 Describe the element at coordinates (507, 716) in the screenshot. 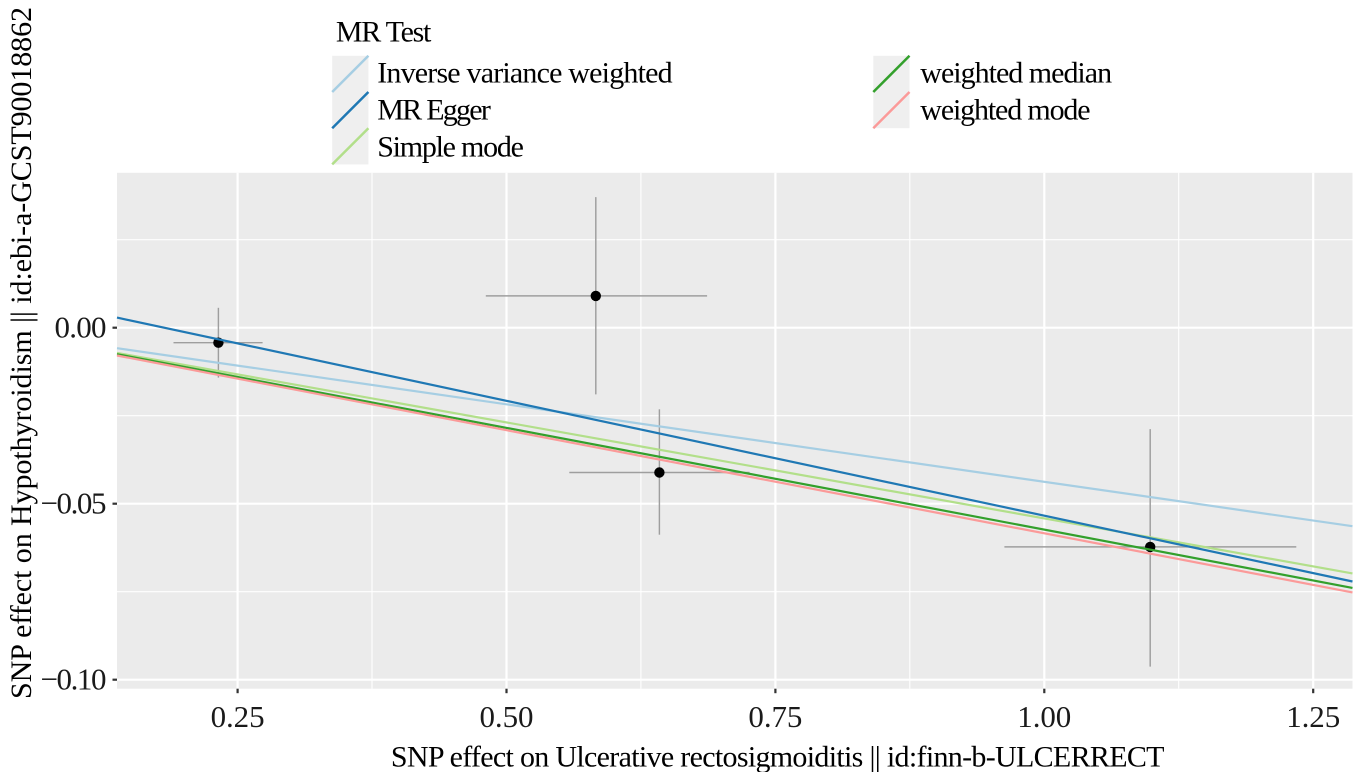

I see `svg-text: 0.50` at that location.